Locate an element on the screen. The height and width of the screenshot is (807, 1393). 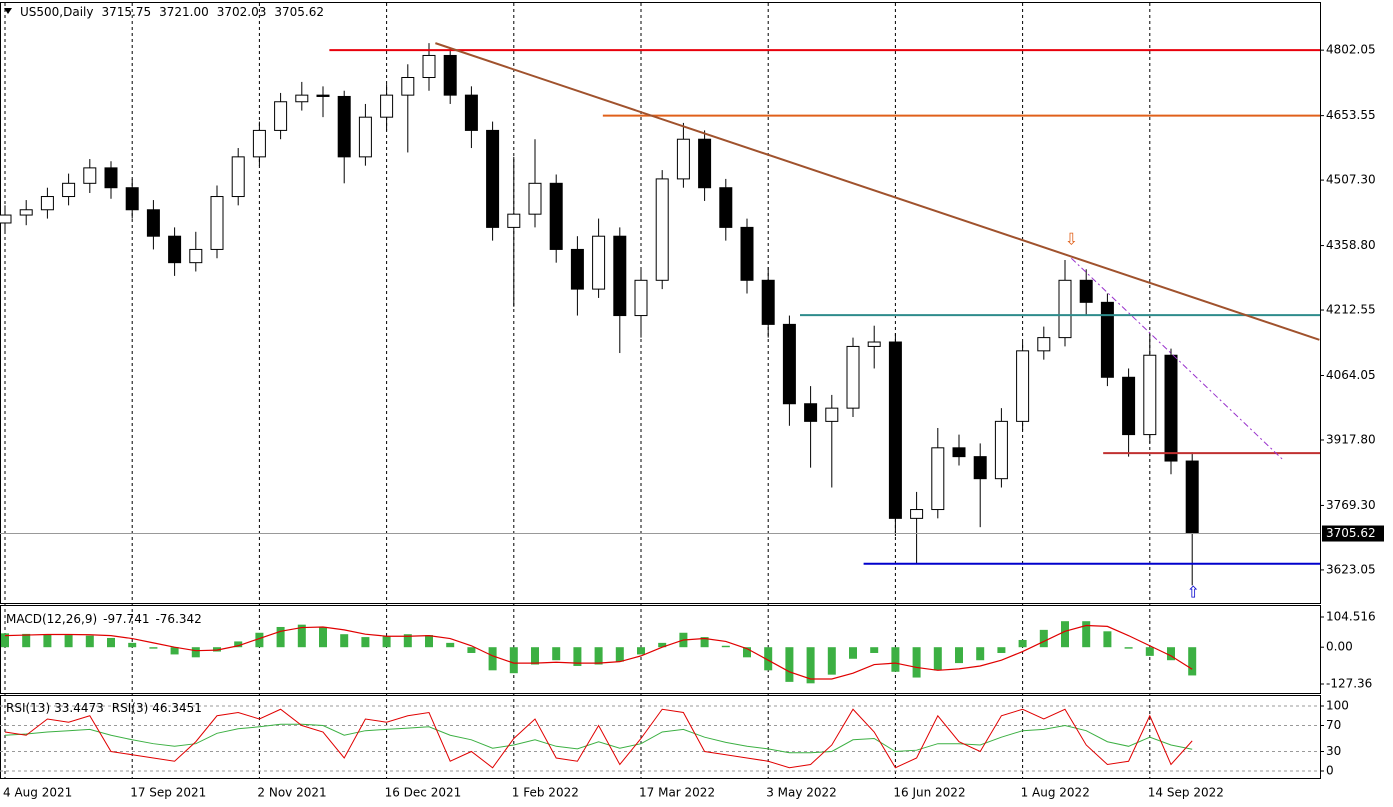
chart-header: US500,Daily 3715.75 3721.00 3702.03 3705.62 is located at coordinates (172, 12).